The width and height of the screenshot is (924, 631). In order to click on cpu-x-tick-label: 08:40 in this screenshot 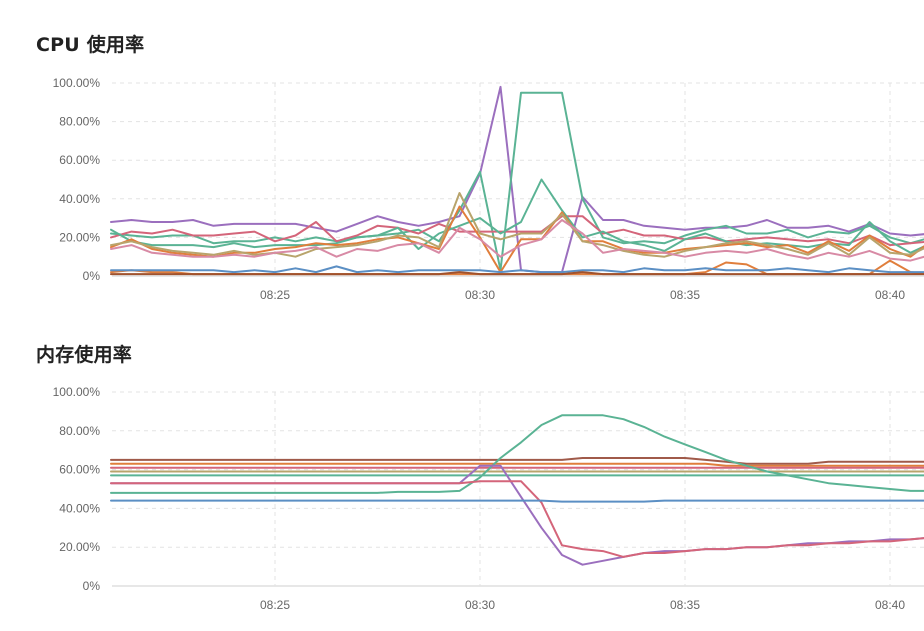, I will do `click(890, 295)`.